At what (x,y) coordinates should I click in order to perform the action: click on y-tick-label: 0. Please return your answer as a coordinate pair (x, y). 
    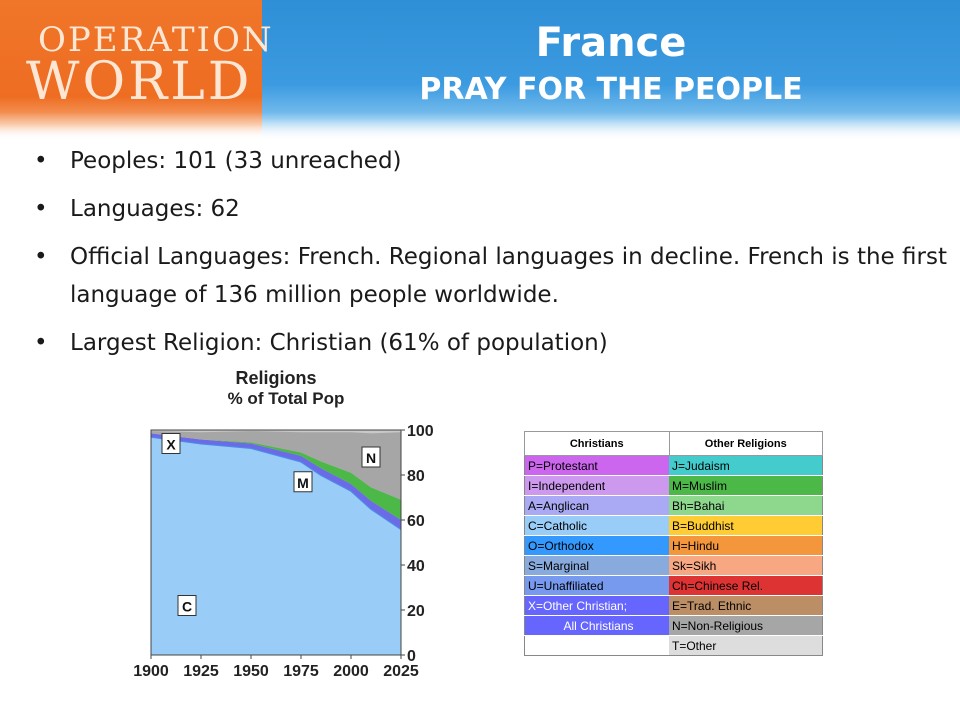
    Looking at the image, I should click on (411, 656).